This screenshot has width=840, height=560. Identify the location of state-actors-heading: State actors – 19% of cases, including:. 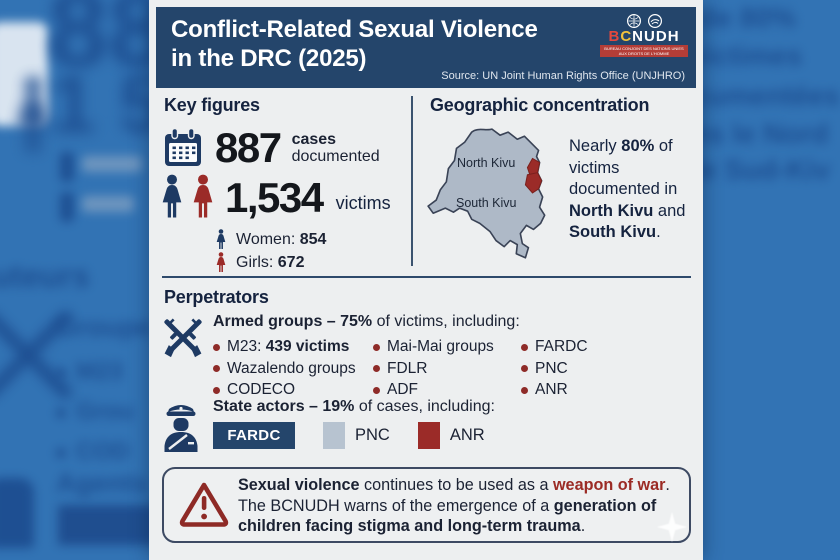
(354, 406).